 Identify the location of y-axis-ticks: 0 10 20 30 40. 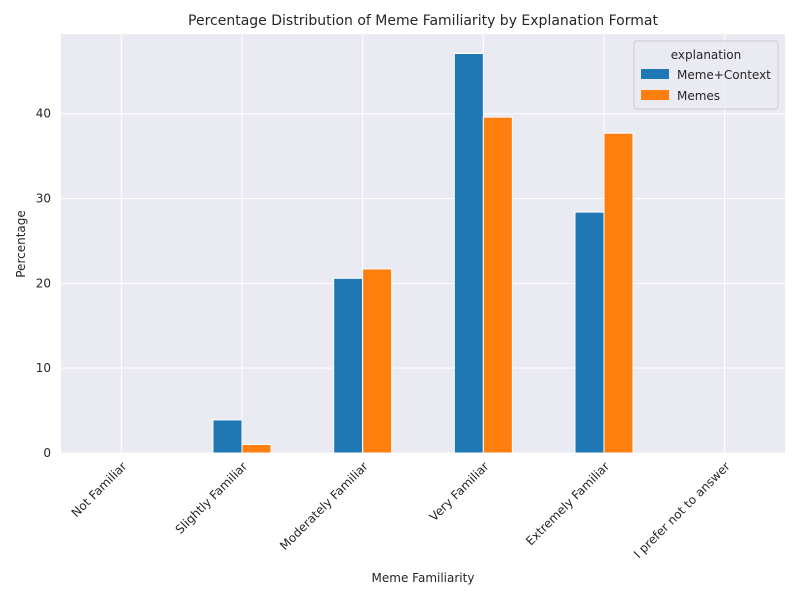
(43, 283).